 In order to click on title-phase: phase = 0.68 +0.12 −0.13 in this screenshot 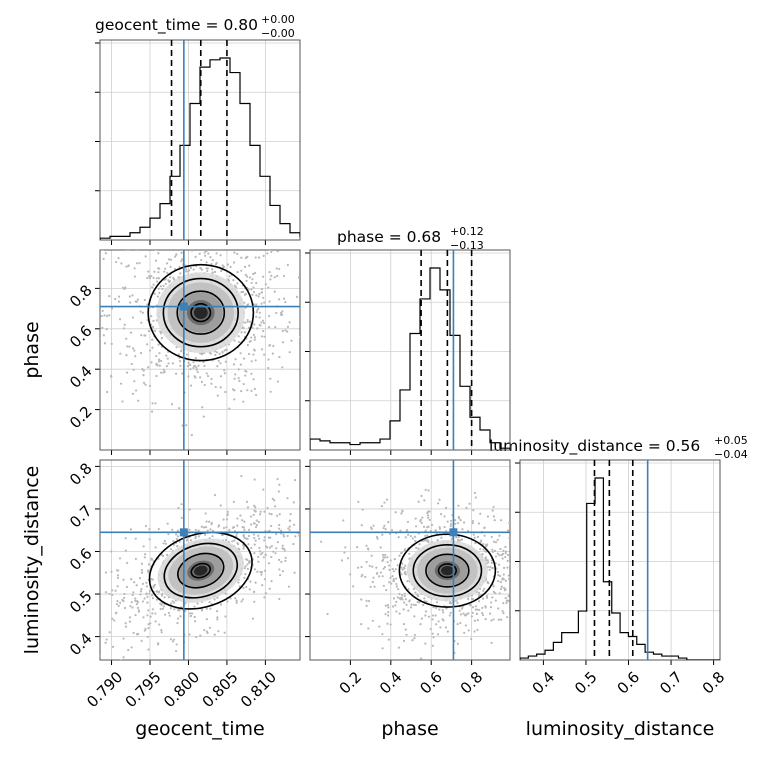, I will do `click(410, 238)`.